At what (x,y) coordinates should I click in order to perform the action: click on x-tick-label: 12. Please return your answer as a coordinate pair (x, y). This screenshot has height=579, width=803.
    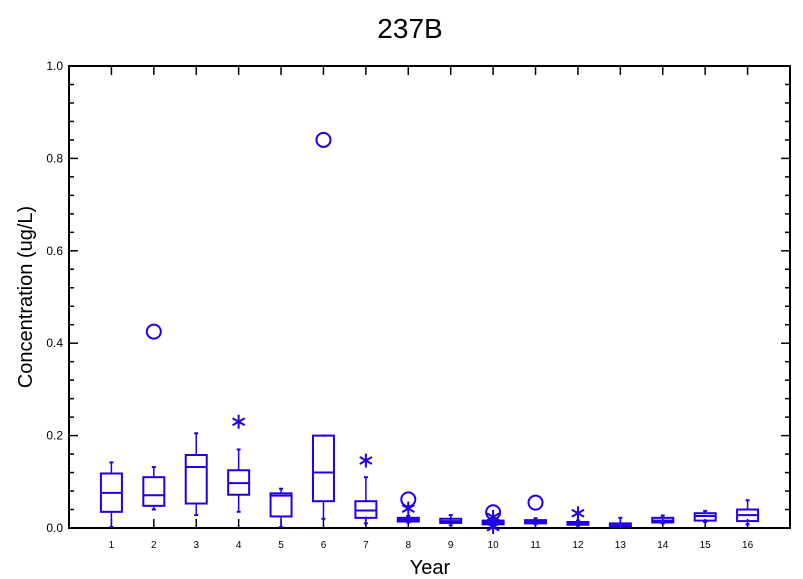
    Looking at the image, I should click on (578, 545).